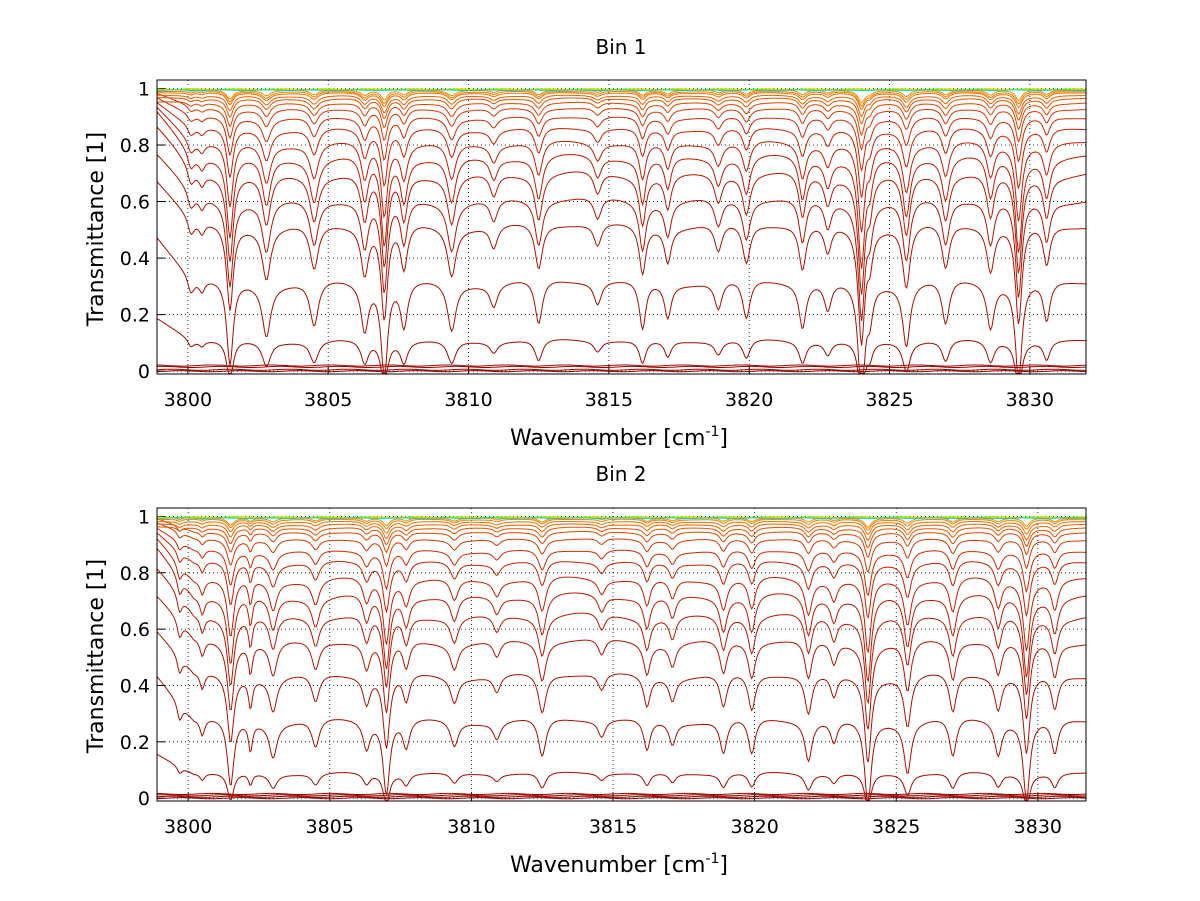  What do you see at coordinates (620, 47) in the screenshot?
I see `chart-title: Bin 1` at bounding box center [620, 47].